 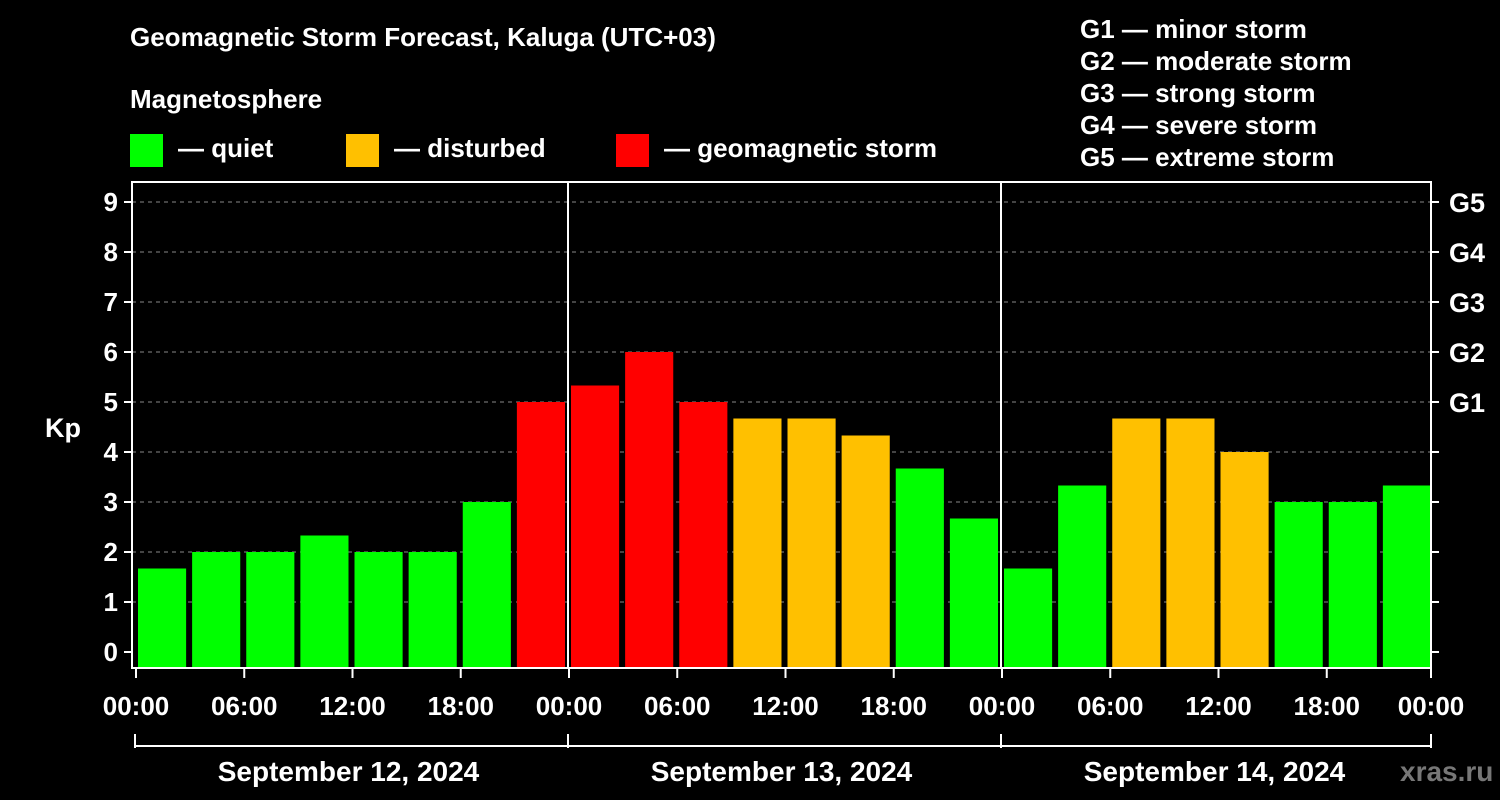 I want to click on g-legend-g2: G2 — moderate storm, so click(x=1216, y=61).